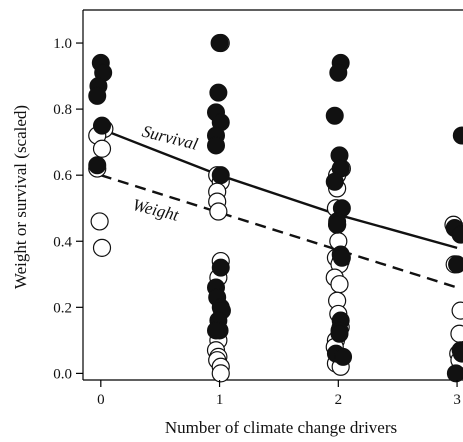  I want to click on x-tick-label: 0, so click(101, 400).